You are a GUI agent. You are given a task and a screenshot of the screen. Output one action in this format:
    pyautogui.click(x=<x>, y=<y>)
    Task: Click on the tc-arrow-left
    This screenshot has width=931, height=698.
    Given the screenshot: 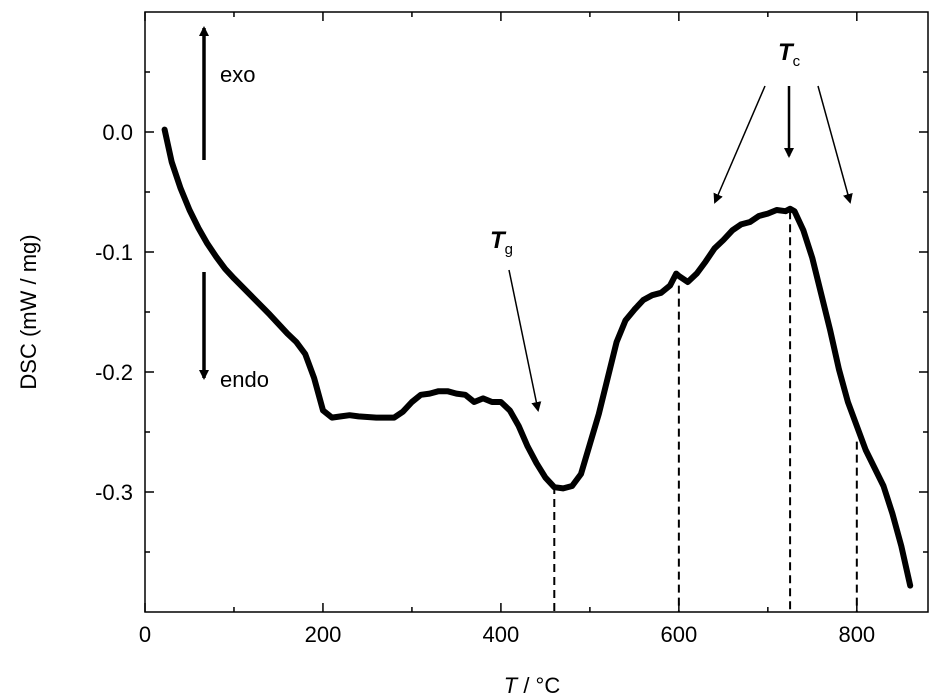 What is the action you would take?
    pyautogui.click(x=739, y=144)
    